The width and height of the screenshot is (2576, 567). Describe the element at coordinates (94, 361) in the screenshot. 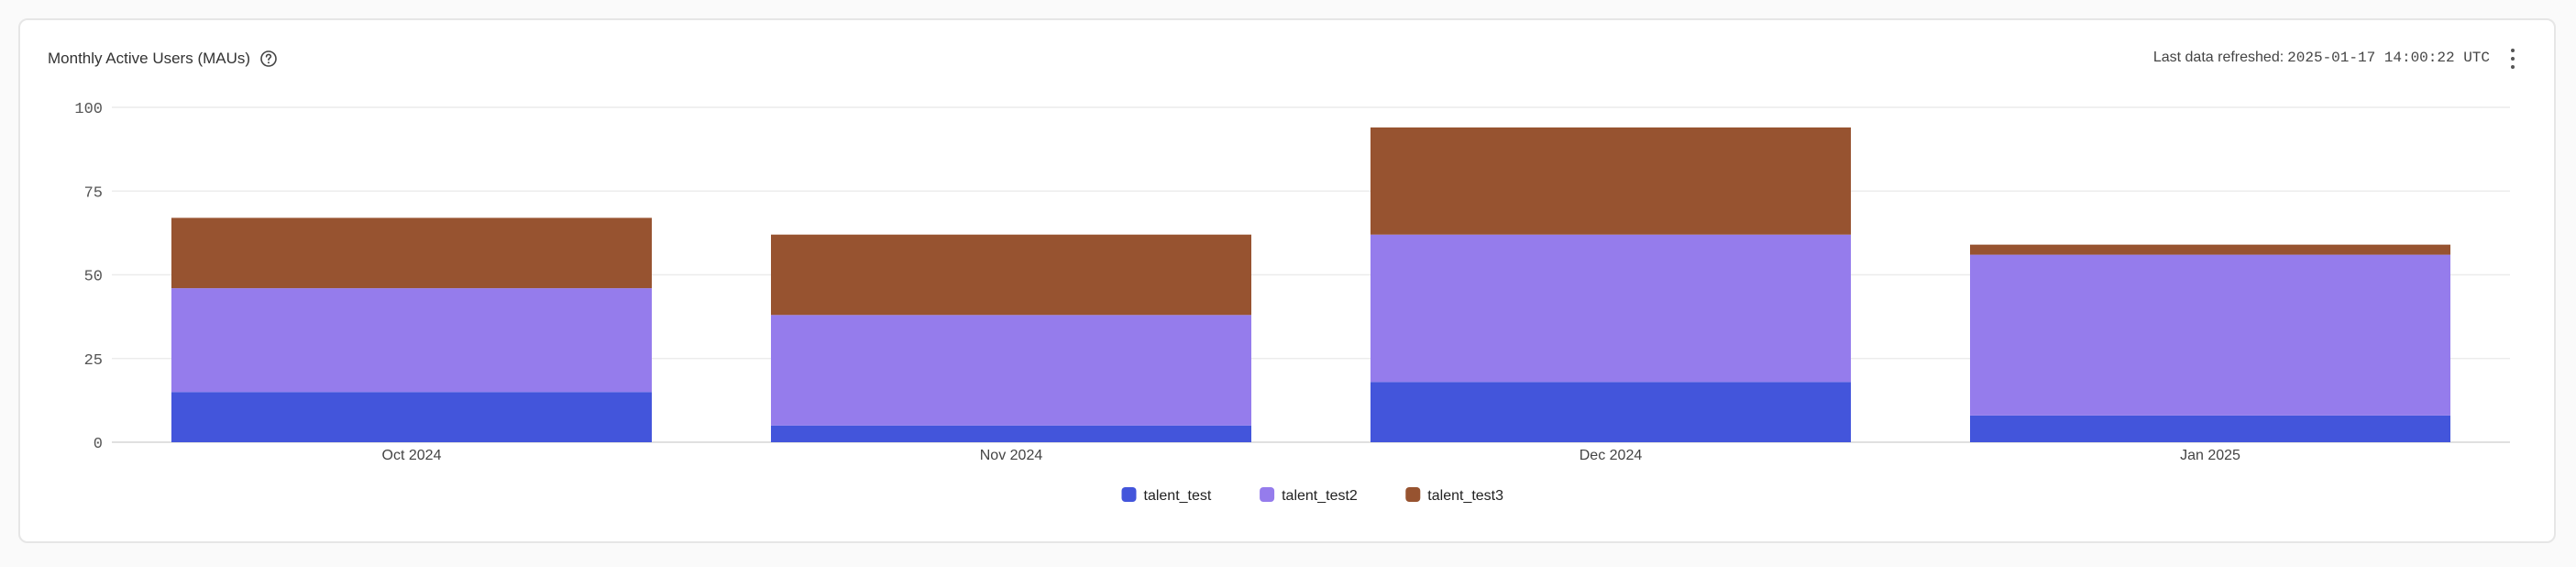

I see `y-tick-label: 25` at that location.